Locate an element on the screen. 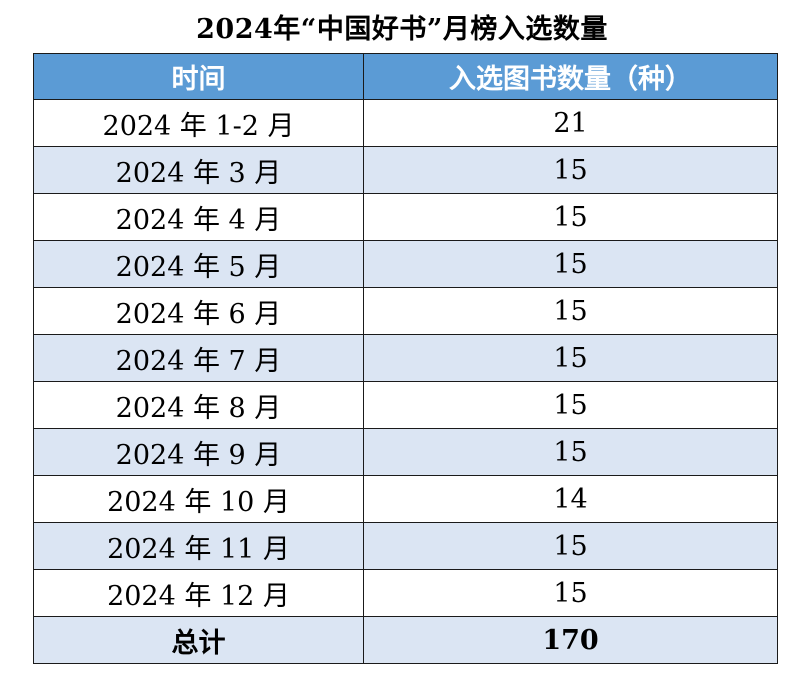  table-row: 2024 年 5 月 15 is located at coordinates (405, 264).